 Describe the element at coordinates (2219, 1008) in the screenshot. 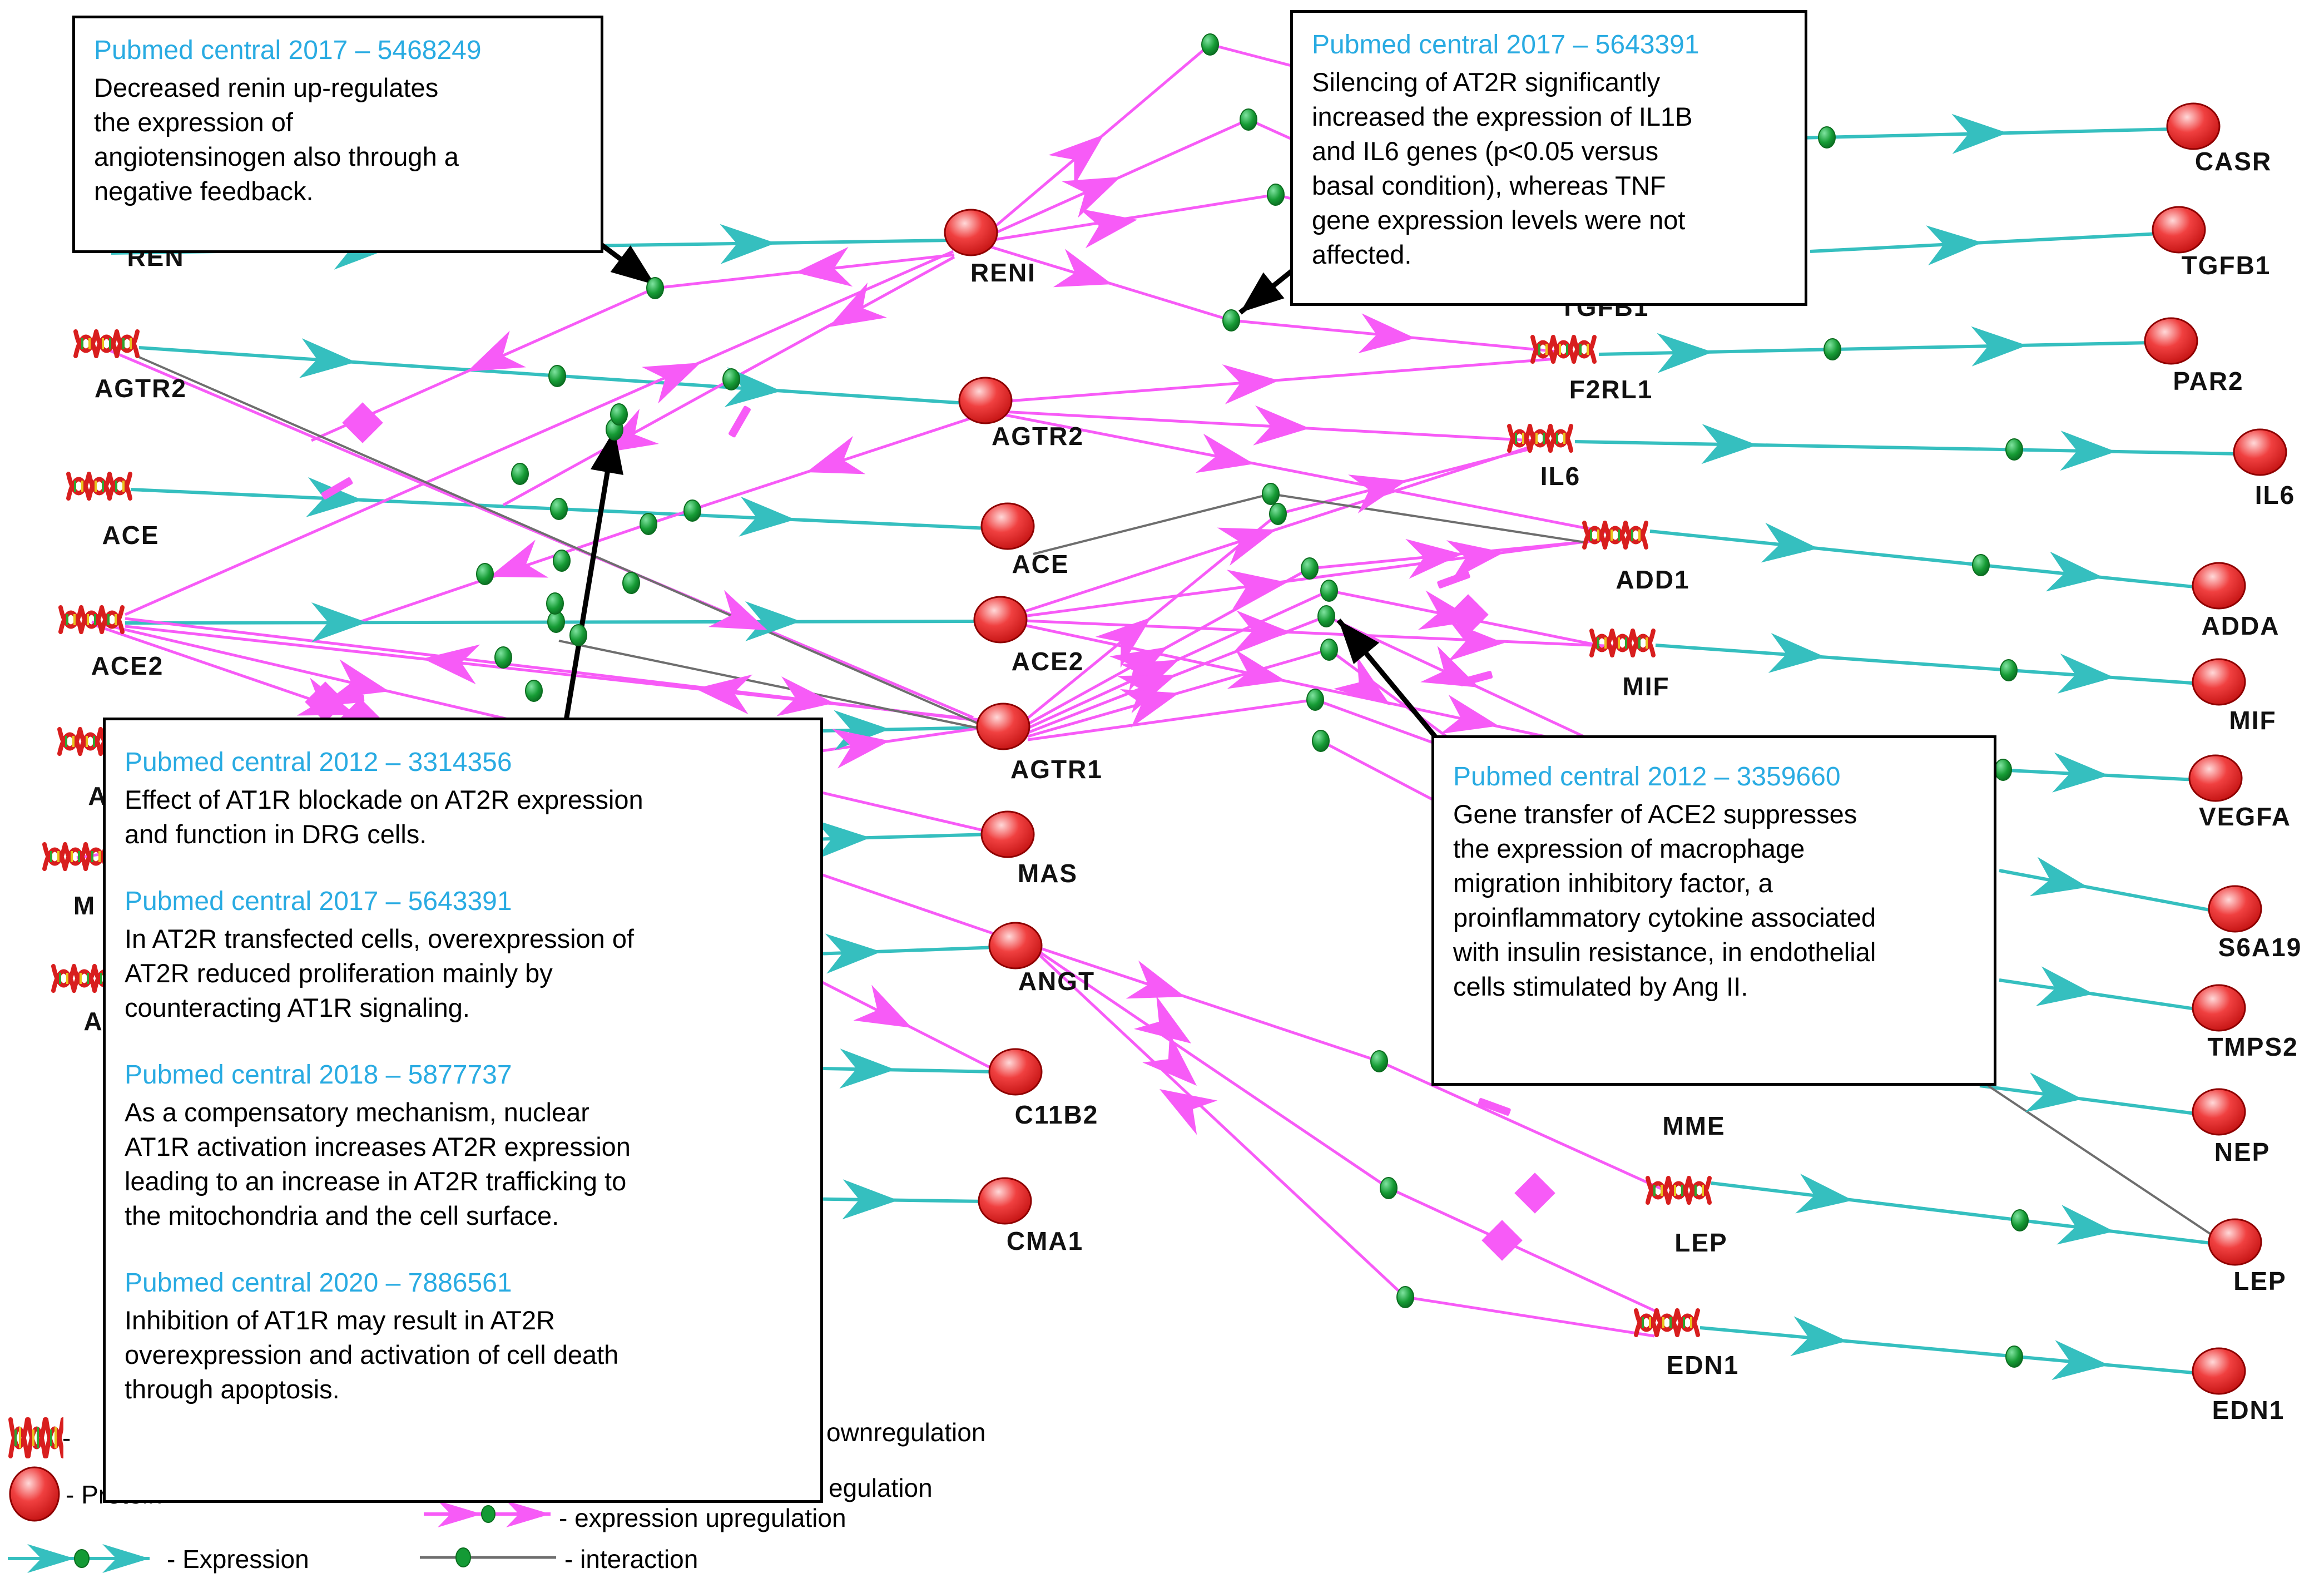

I see `protein-node-TMPS2` at that location.